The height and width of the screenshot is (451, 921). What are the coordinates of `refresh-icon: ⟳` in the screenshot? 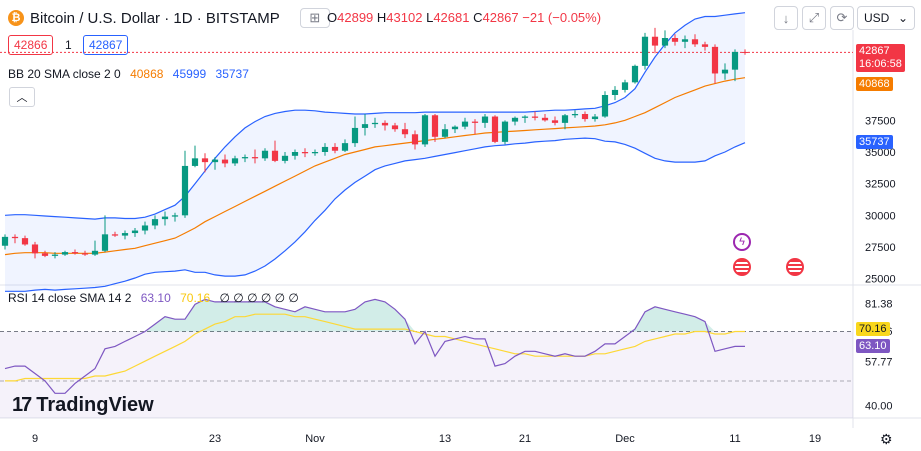 It's located at (842, 18).